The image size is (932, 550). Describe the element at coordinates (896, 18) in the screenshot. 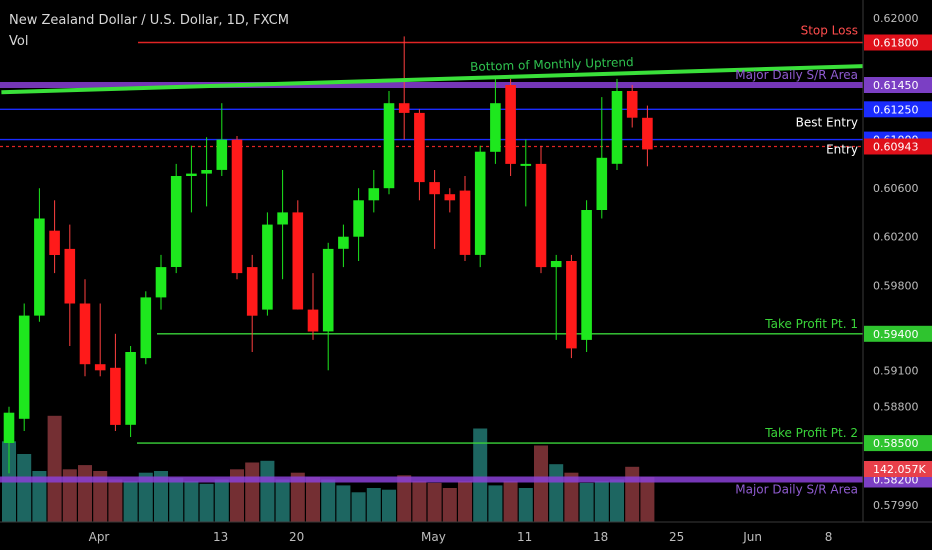

I see `price-tick-label: 0.62000` at that location.